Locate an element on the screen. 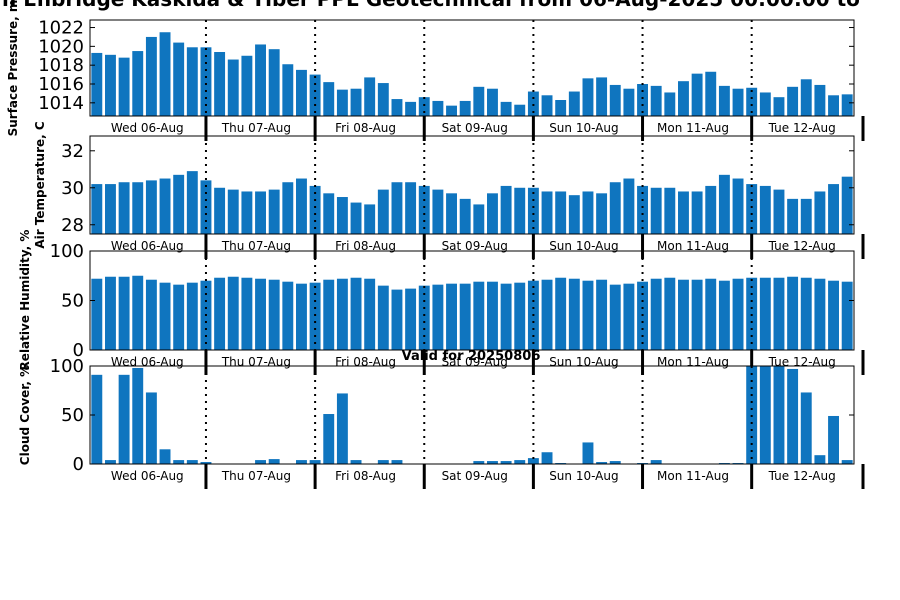 The width and height of the screenshot is (900, 600). day-label: Sun 10-Aug is located at coordinates (583, 476).